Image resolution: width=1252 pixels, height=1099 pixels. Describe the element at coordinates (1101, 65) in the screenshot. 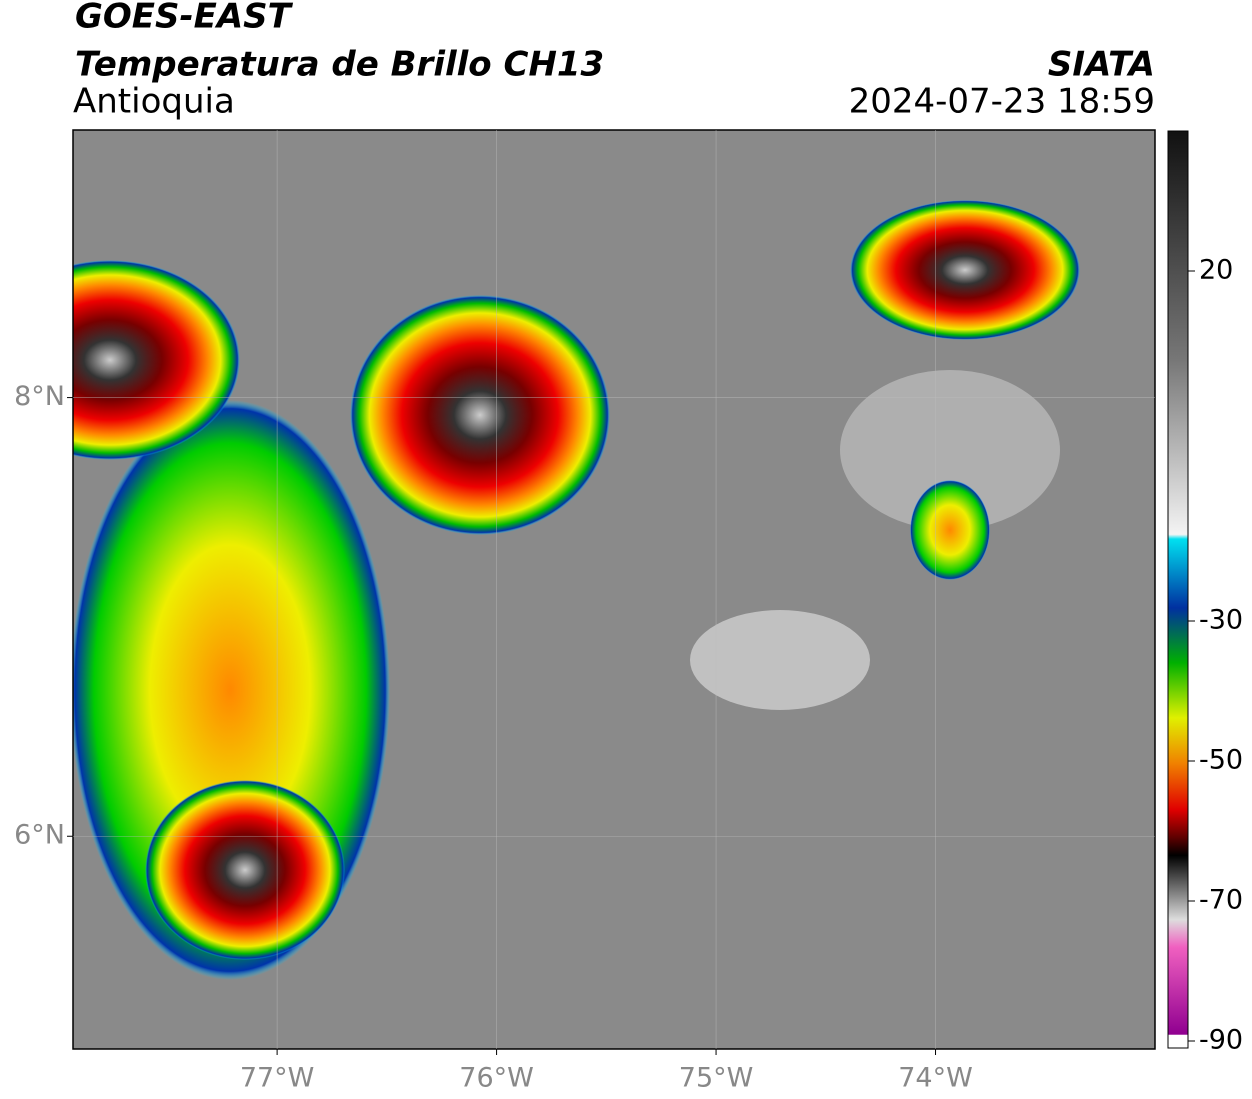

I see `organization: SIATA` at that location.